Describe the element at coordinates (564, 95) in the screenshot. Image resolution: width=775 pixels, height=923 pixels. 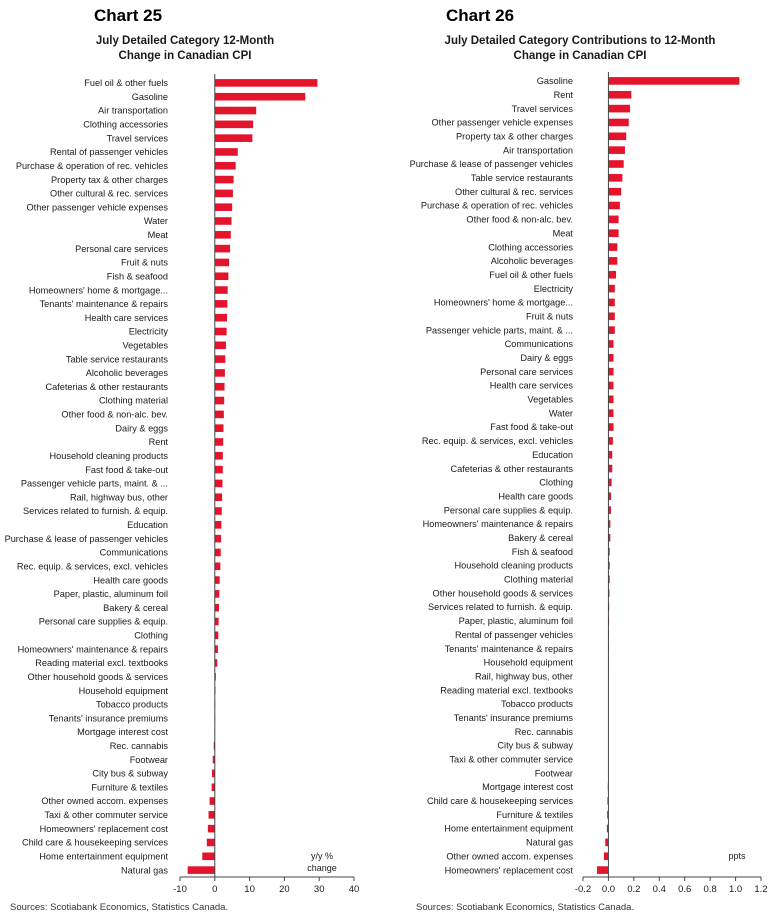
I see `chart-26-category-label: Rent` at that location.